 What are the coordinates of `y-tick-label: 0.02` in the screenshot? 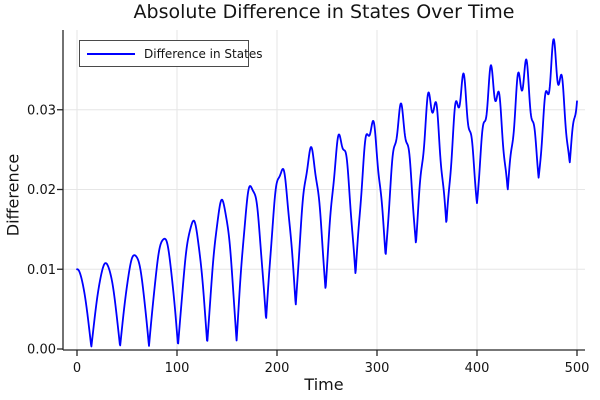 It's located at (41, 190).